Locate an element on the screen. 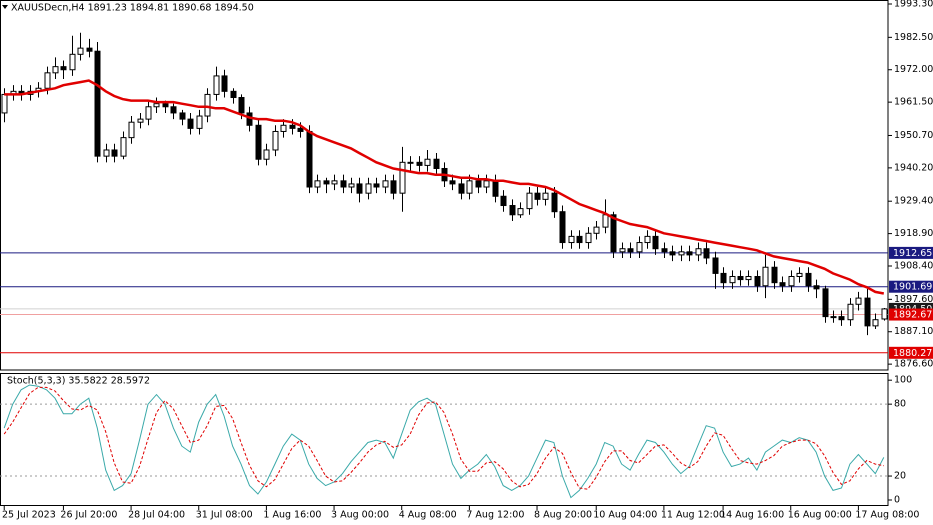 Image resolution: width=933 pixels, height=525 pixels. x-tick-label: 26 Jul 20:00 is located at coordinates (88, 515).